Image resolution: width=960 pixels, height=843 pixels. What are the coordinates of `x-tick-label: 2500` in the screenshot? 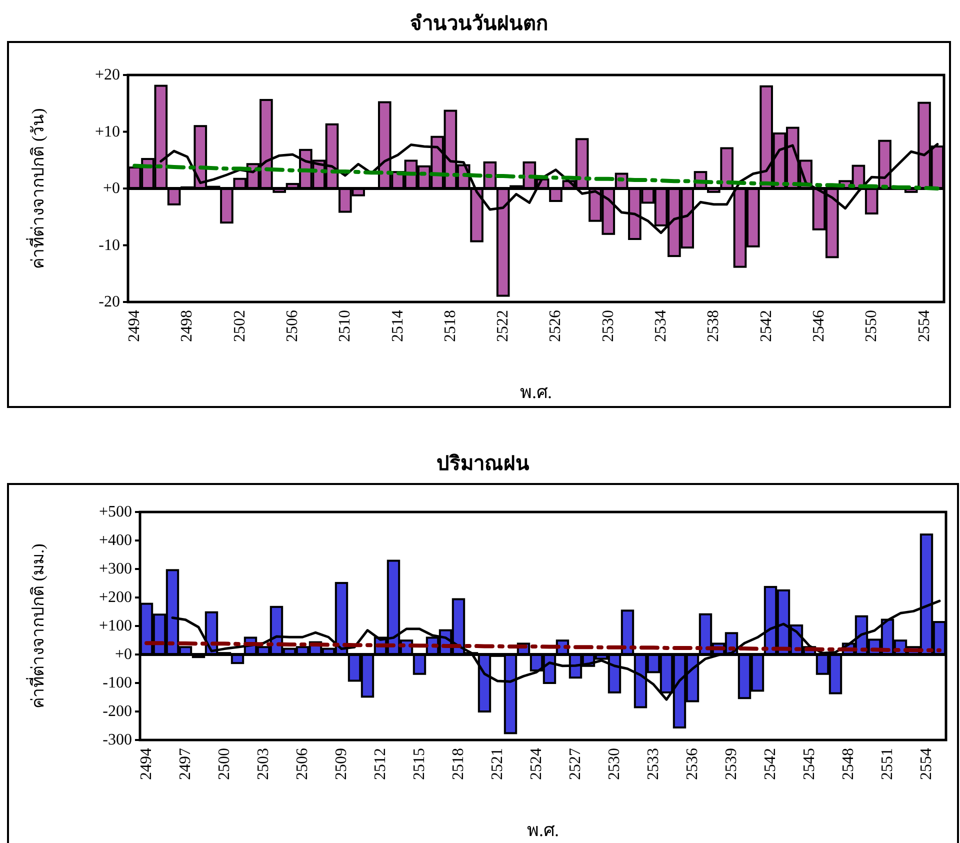 It's located at (224, 764).